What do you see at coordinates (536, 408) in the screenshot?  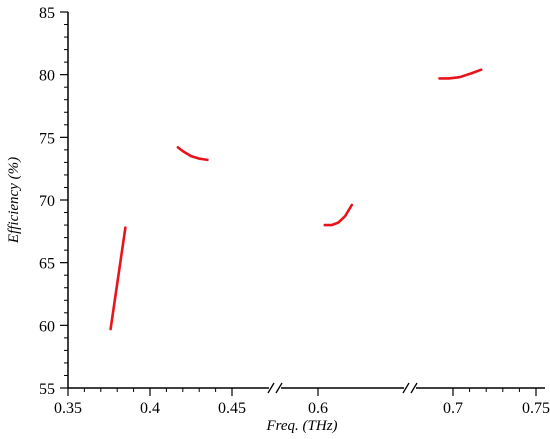 I see `x-tick-label: 0.75` at bounding box center [536, 408].